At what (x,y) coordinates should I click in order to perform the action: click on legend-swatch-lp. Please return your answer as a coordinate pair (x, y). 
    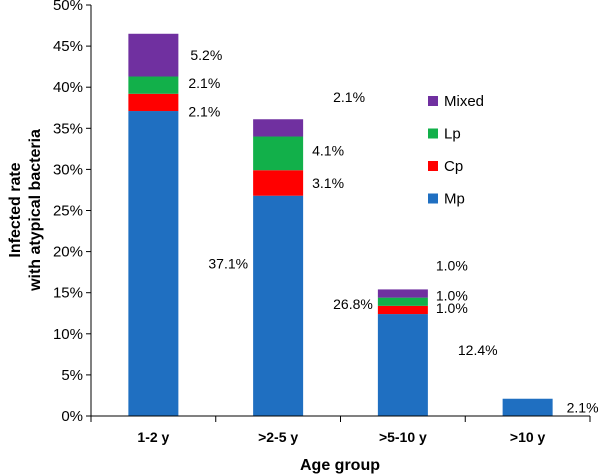
    Looking at the image, I should click on (433, 133).